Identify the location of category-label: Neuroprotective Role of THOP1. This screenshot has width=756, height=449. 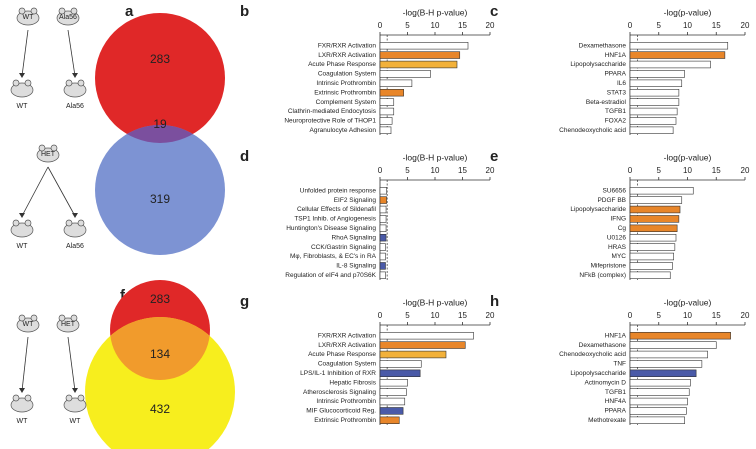
(330, 121).